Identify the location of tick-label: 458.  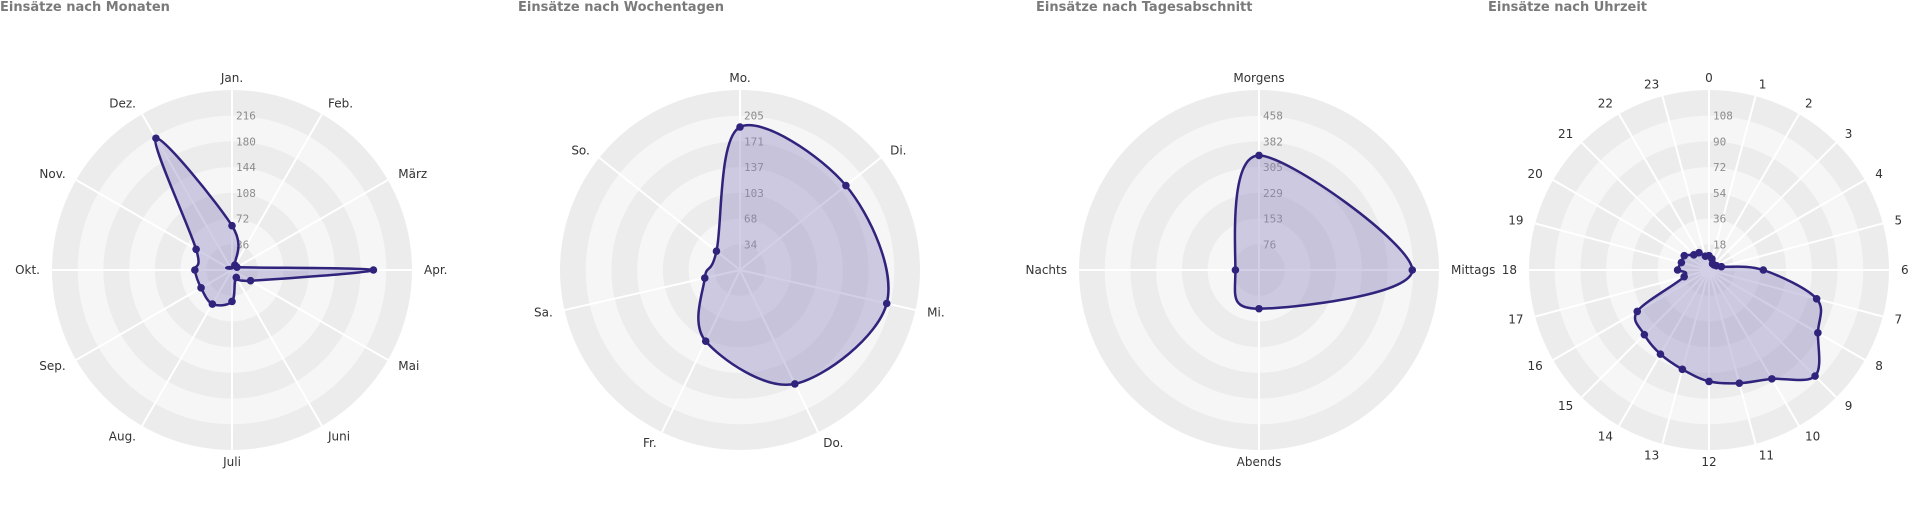
(1273, 116).